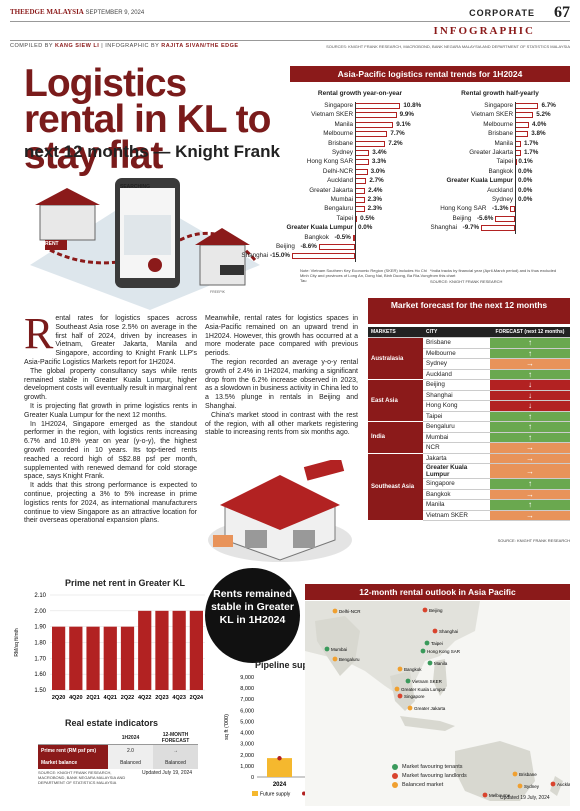  What do you see at coordinates (375, 190) in the screenshot?
I see `bar-value: 2.4%` at bounding box center [375, 190].